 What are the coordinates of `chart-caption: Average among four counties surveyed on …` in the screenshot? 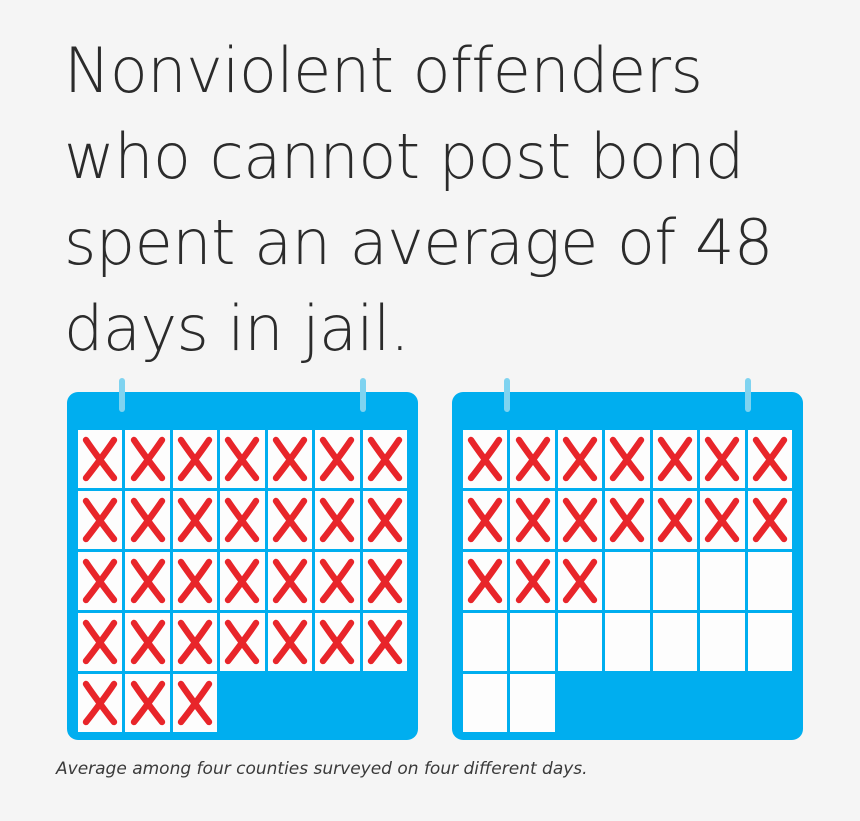 It's located at (322, 769).